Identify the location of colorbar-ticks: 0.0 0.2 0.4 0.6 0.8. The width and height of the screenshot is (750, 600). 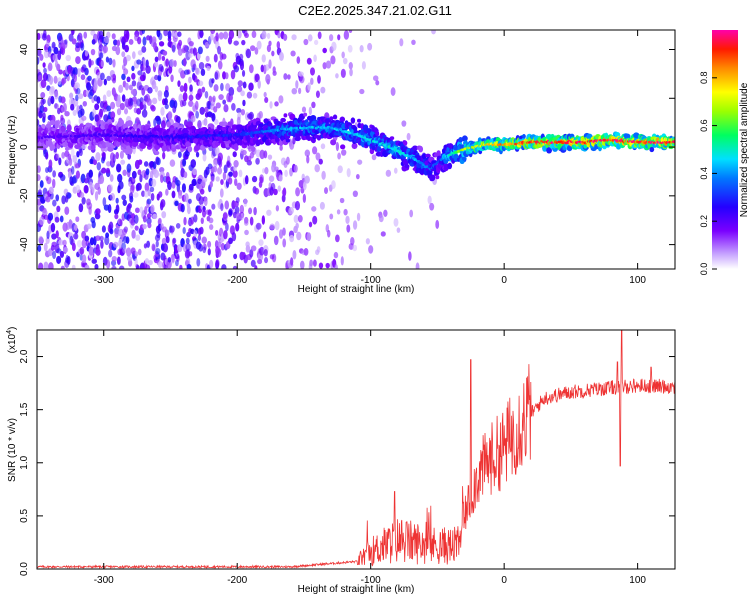
(708, 174).